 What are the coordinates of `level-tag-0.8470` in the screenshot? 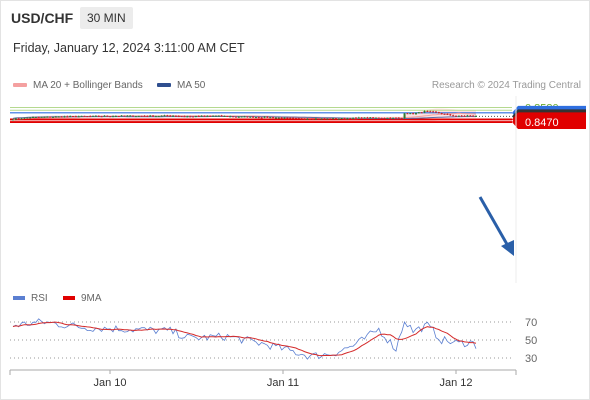 It's located at (549, 122).